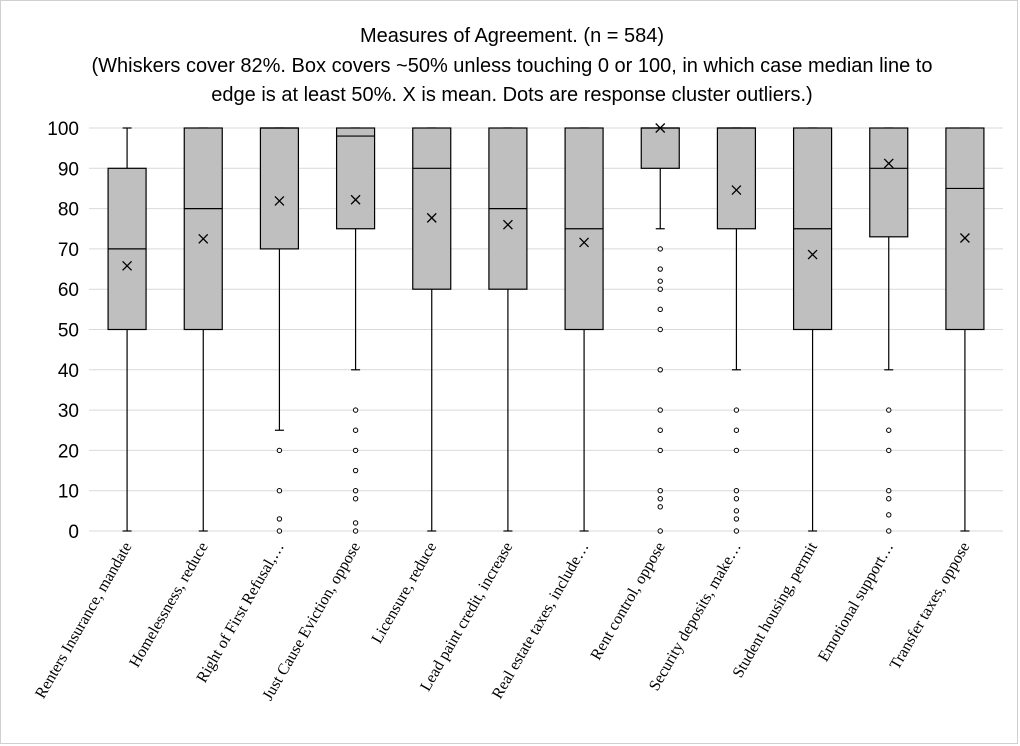 This screenshot has height=746, width=1020. I want to click on category-label-8: Rent control, oppose, so click(628, 602).